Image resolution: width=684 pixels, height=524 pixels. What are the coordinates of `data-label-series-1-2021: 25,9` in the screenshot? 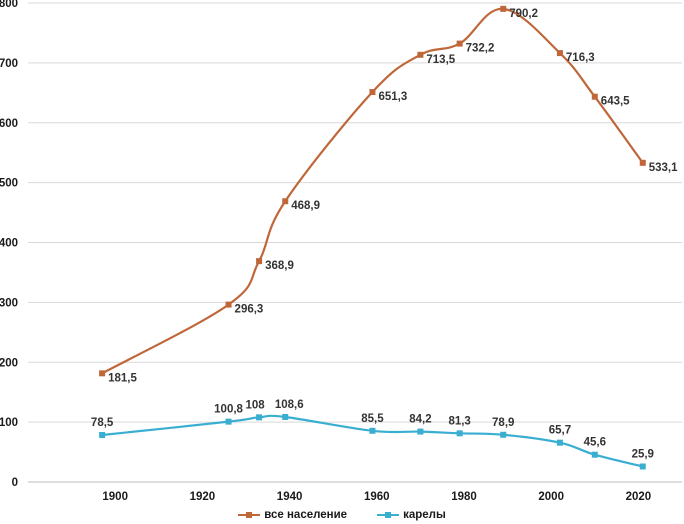 It's located at (643, 454).